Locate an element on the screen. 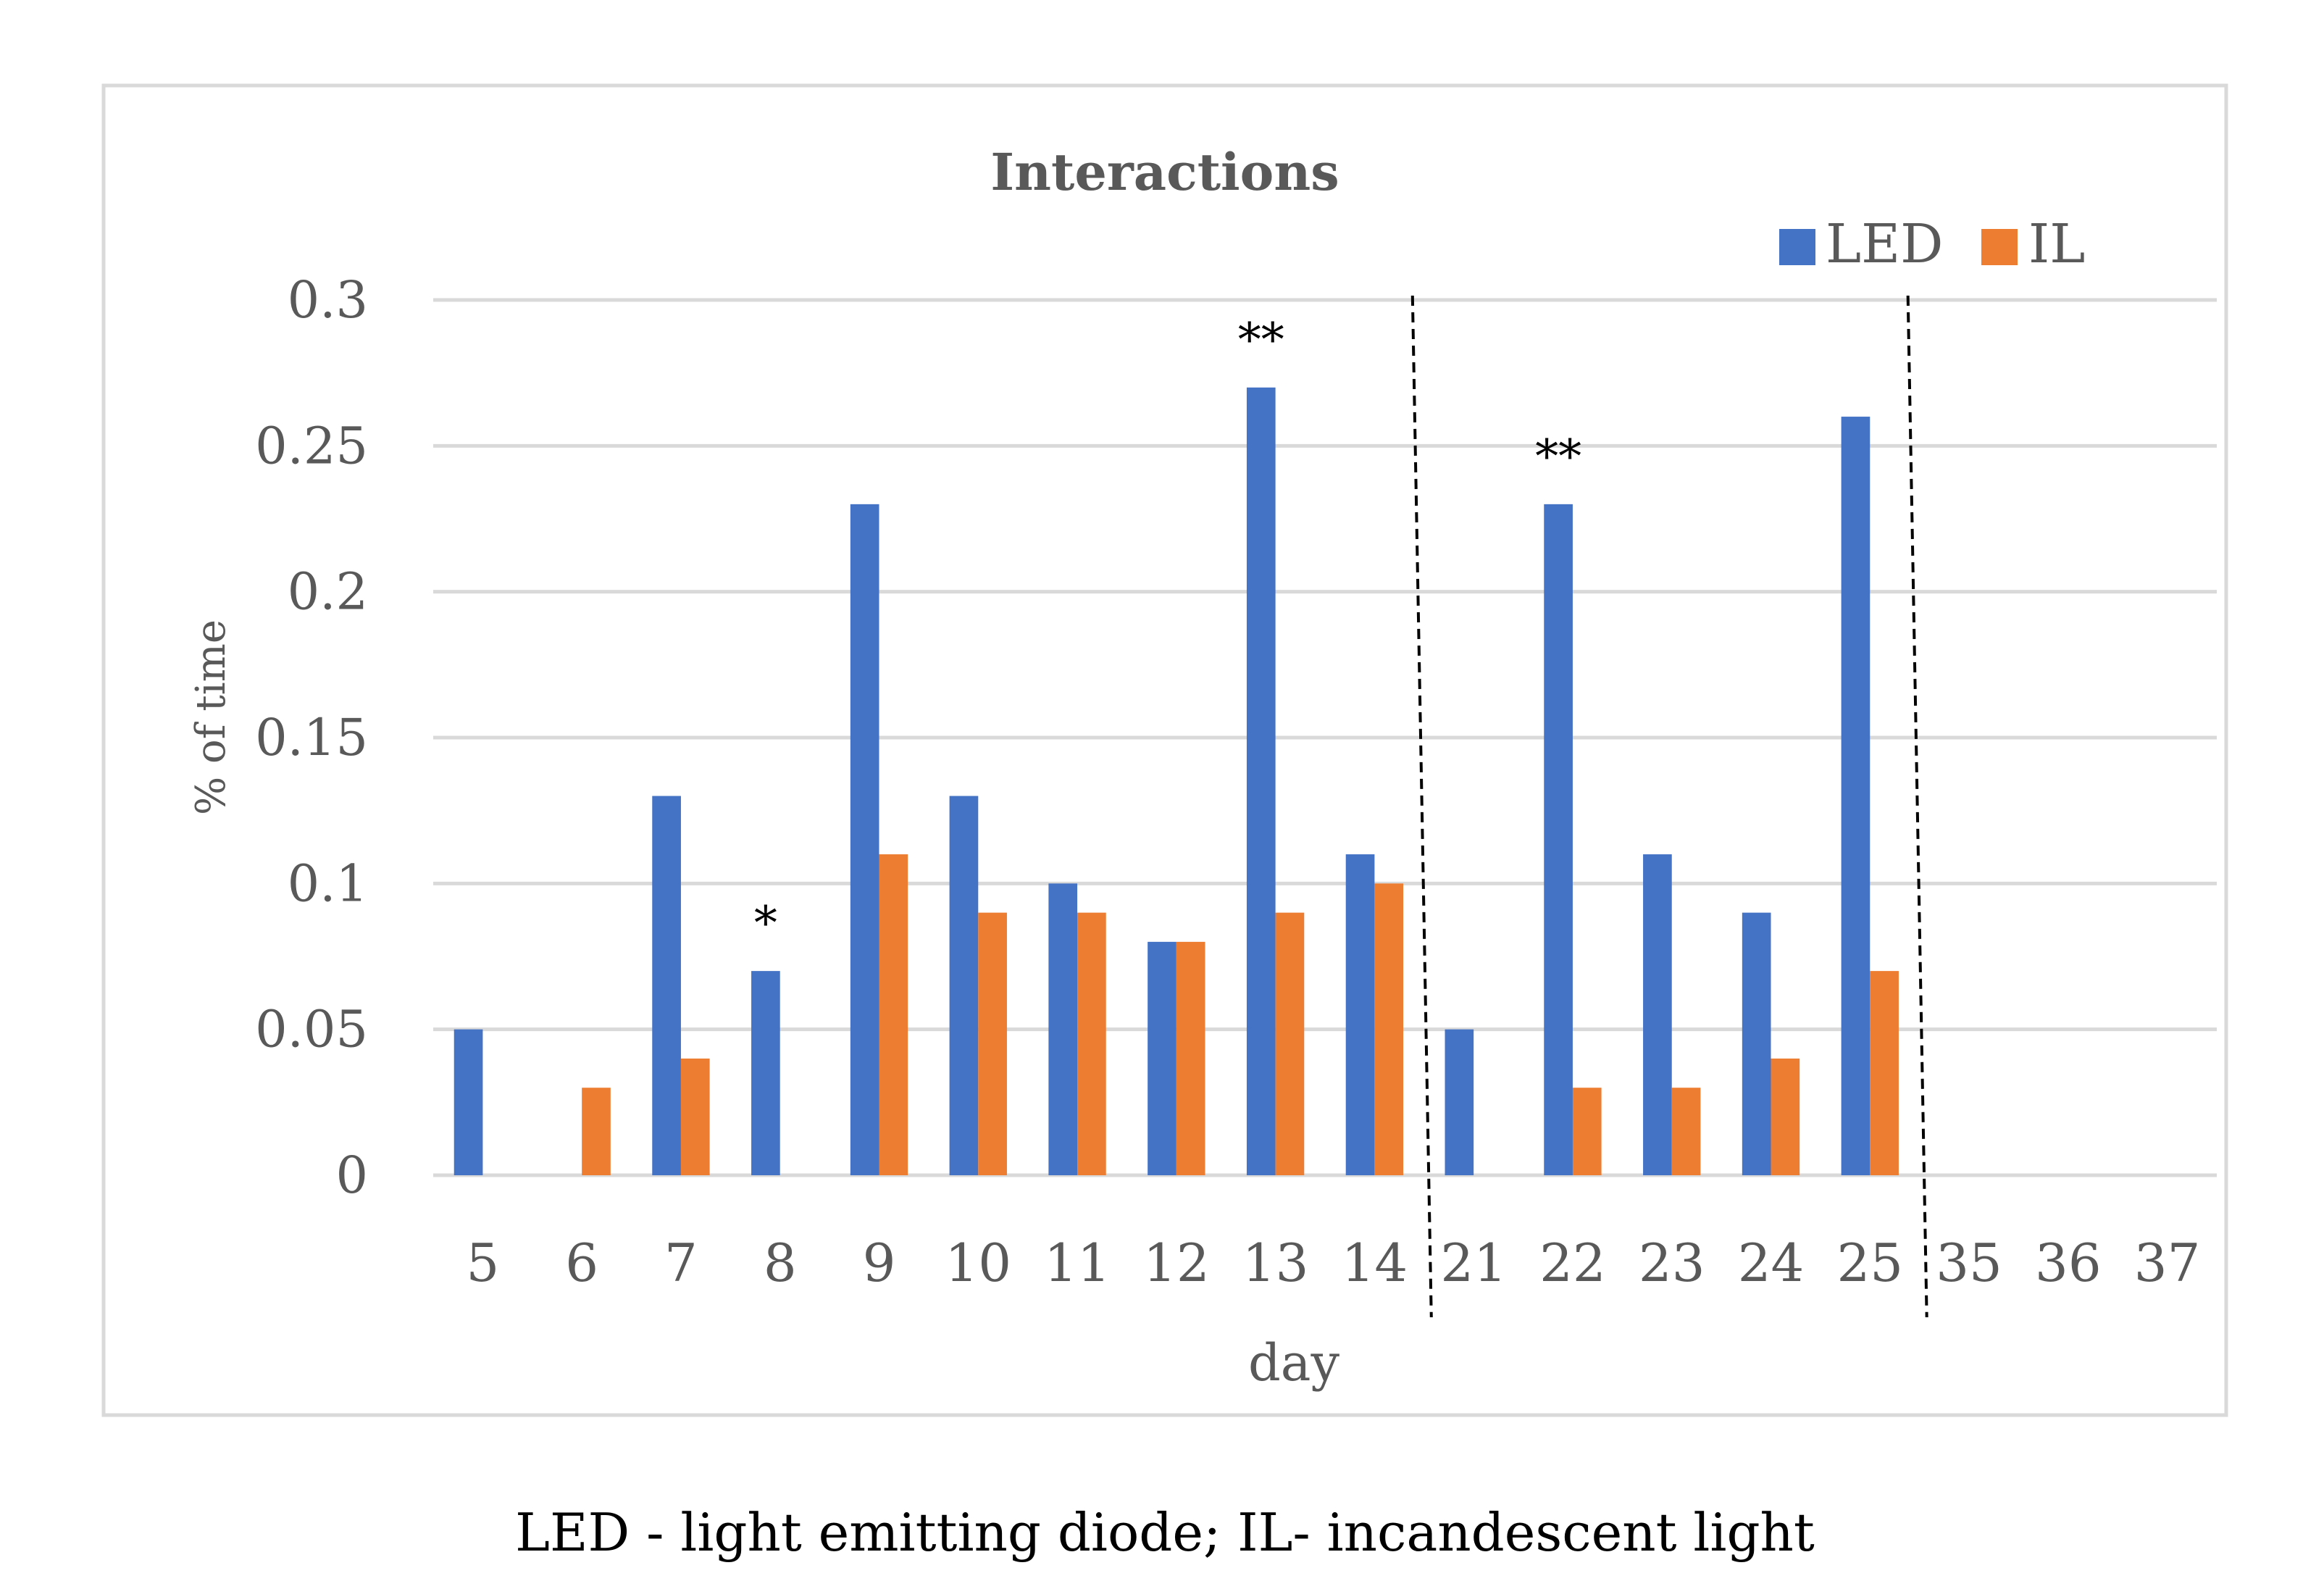  x-tick-label: 21 is located at coordinates (1474, 1262).